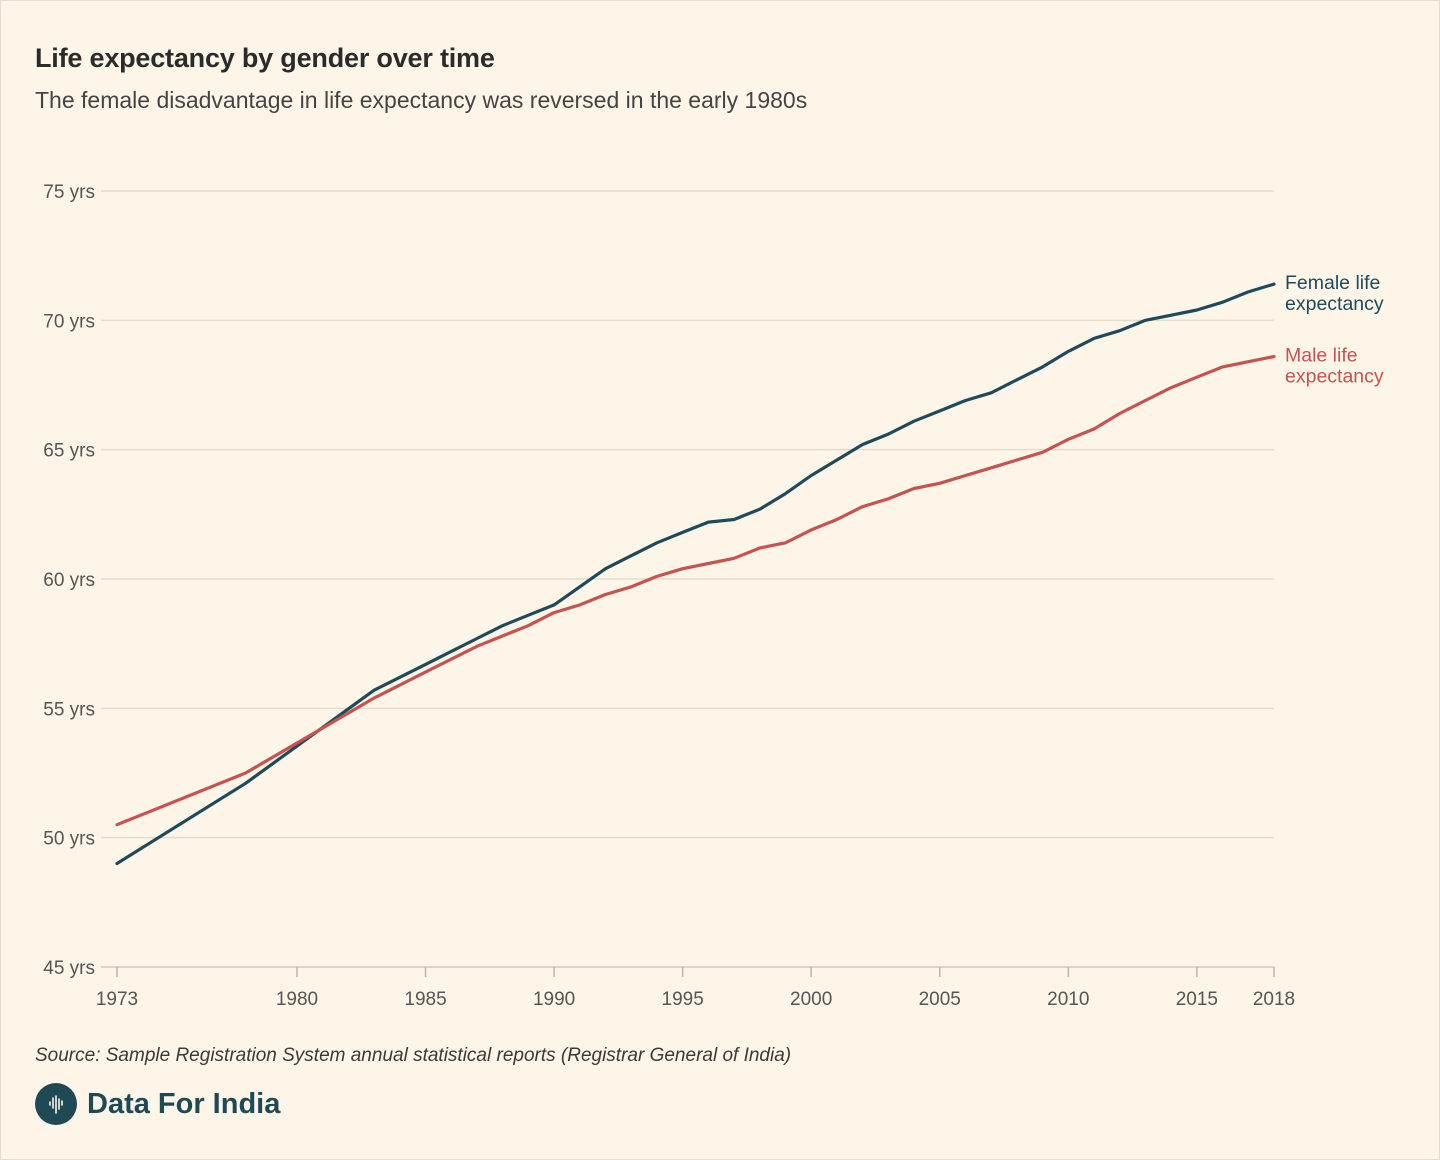 This screenshot has width=1440, height=1160. What do you see at coordinates (940, 999) in the screenshot?
I see `x-tick-label: 2005` at bounding box center [940, 999].